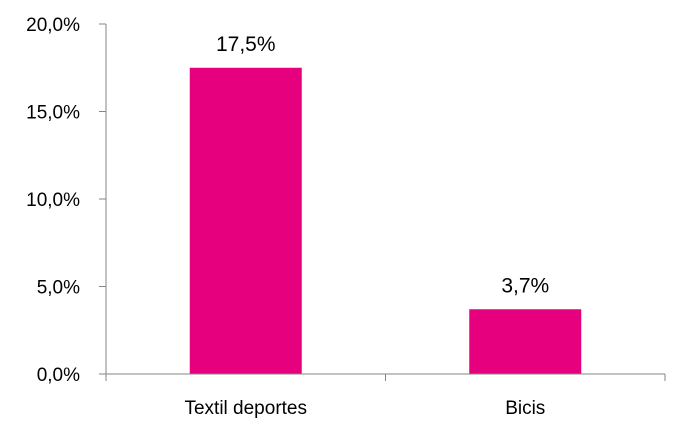 The height and width of the screenshot is (421, 674). I want to click on y-tick-label: 10,0%, so click(53, 200).